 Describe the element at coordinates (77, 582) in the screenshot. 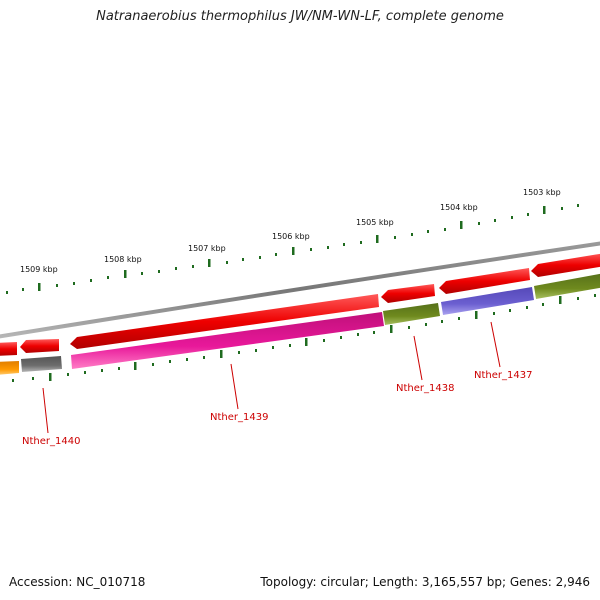

I see `accession-text: Accession: NC_010718` at that location.